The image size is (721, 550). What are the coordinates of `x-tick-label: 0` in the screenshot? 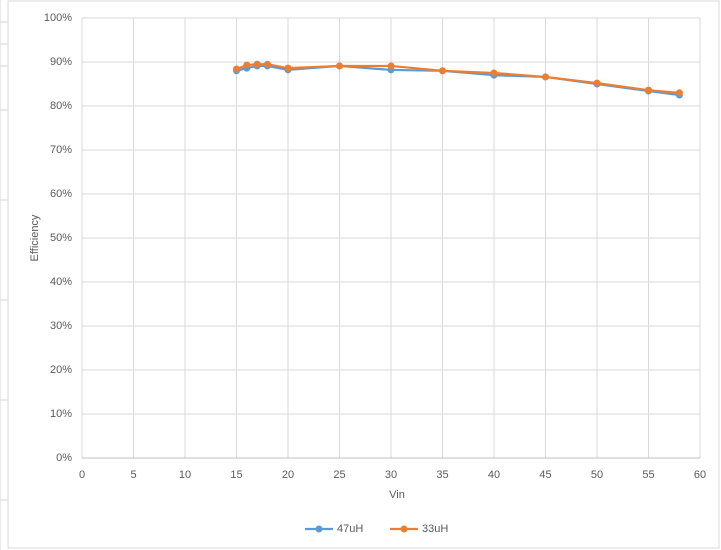 It's located at (82, 475).